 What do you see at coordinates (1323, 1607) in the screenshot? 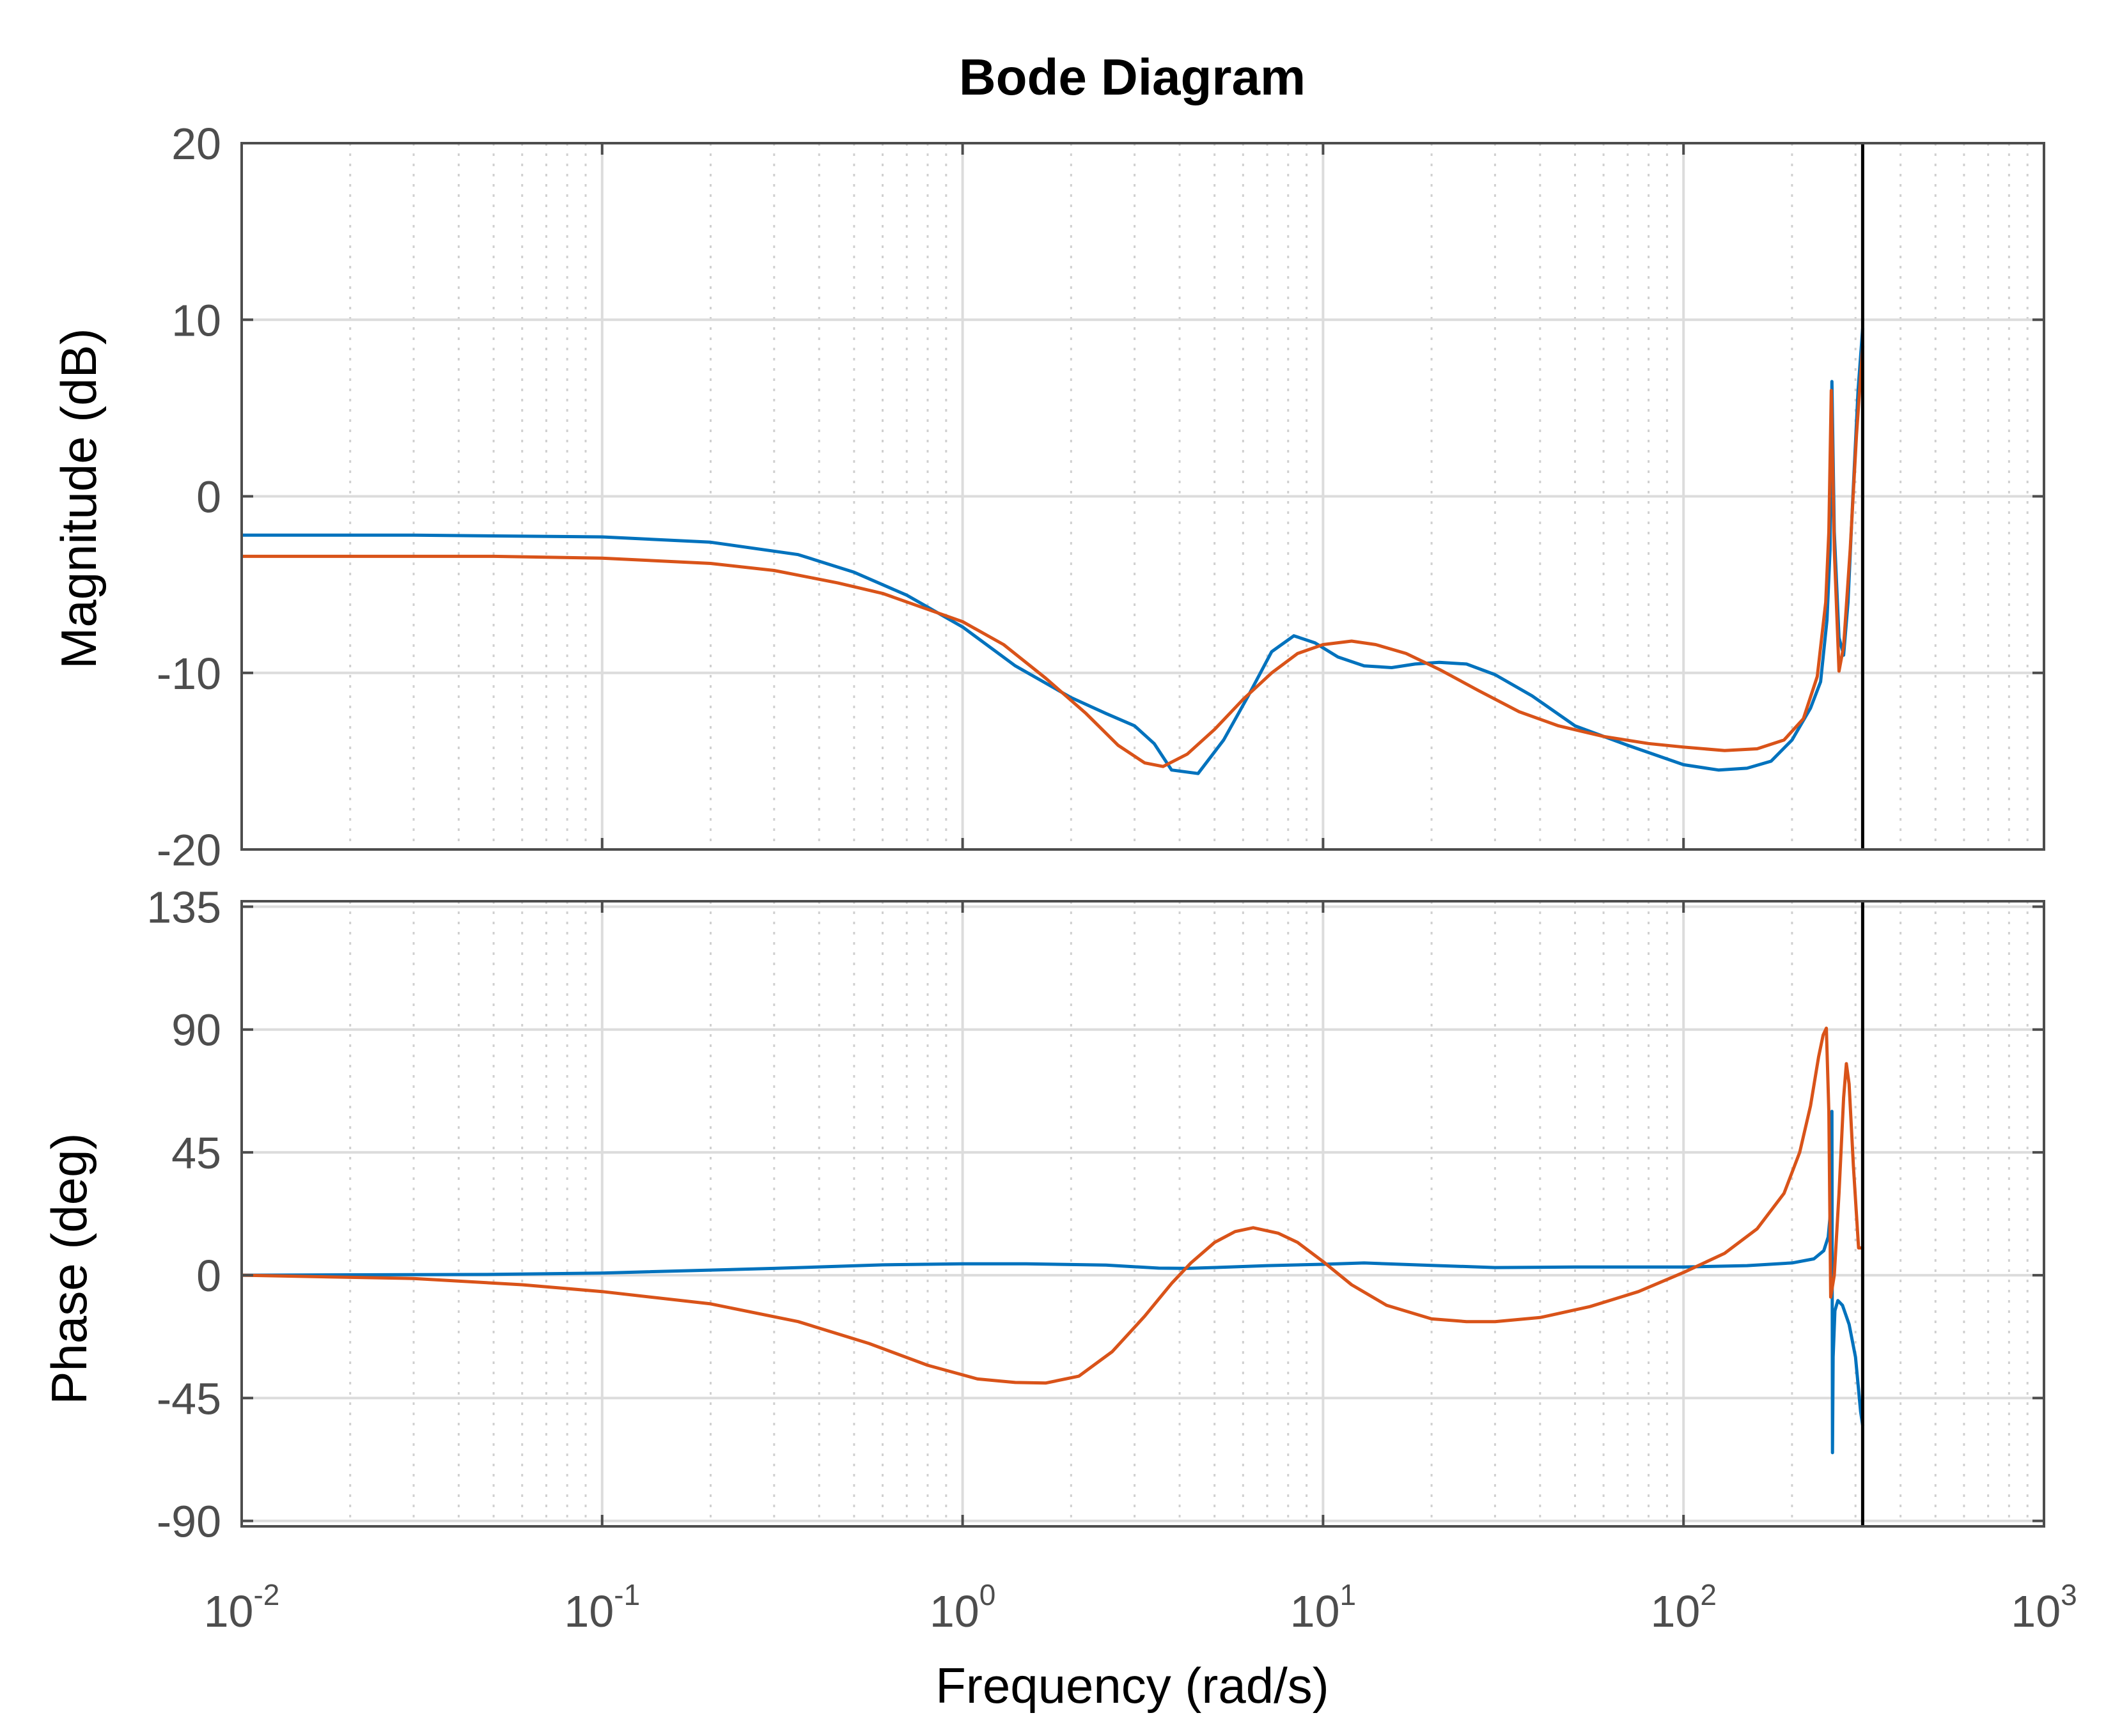
I see `x-tick-label: 10¹` at bounding box center [1323, 1607].